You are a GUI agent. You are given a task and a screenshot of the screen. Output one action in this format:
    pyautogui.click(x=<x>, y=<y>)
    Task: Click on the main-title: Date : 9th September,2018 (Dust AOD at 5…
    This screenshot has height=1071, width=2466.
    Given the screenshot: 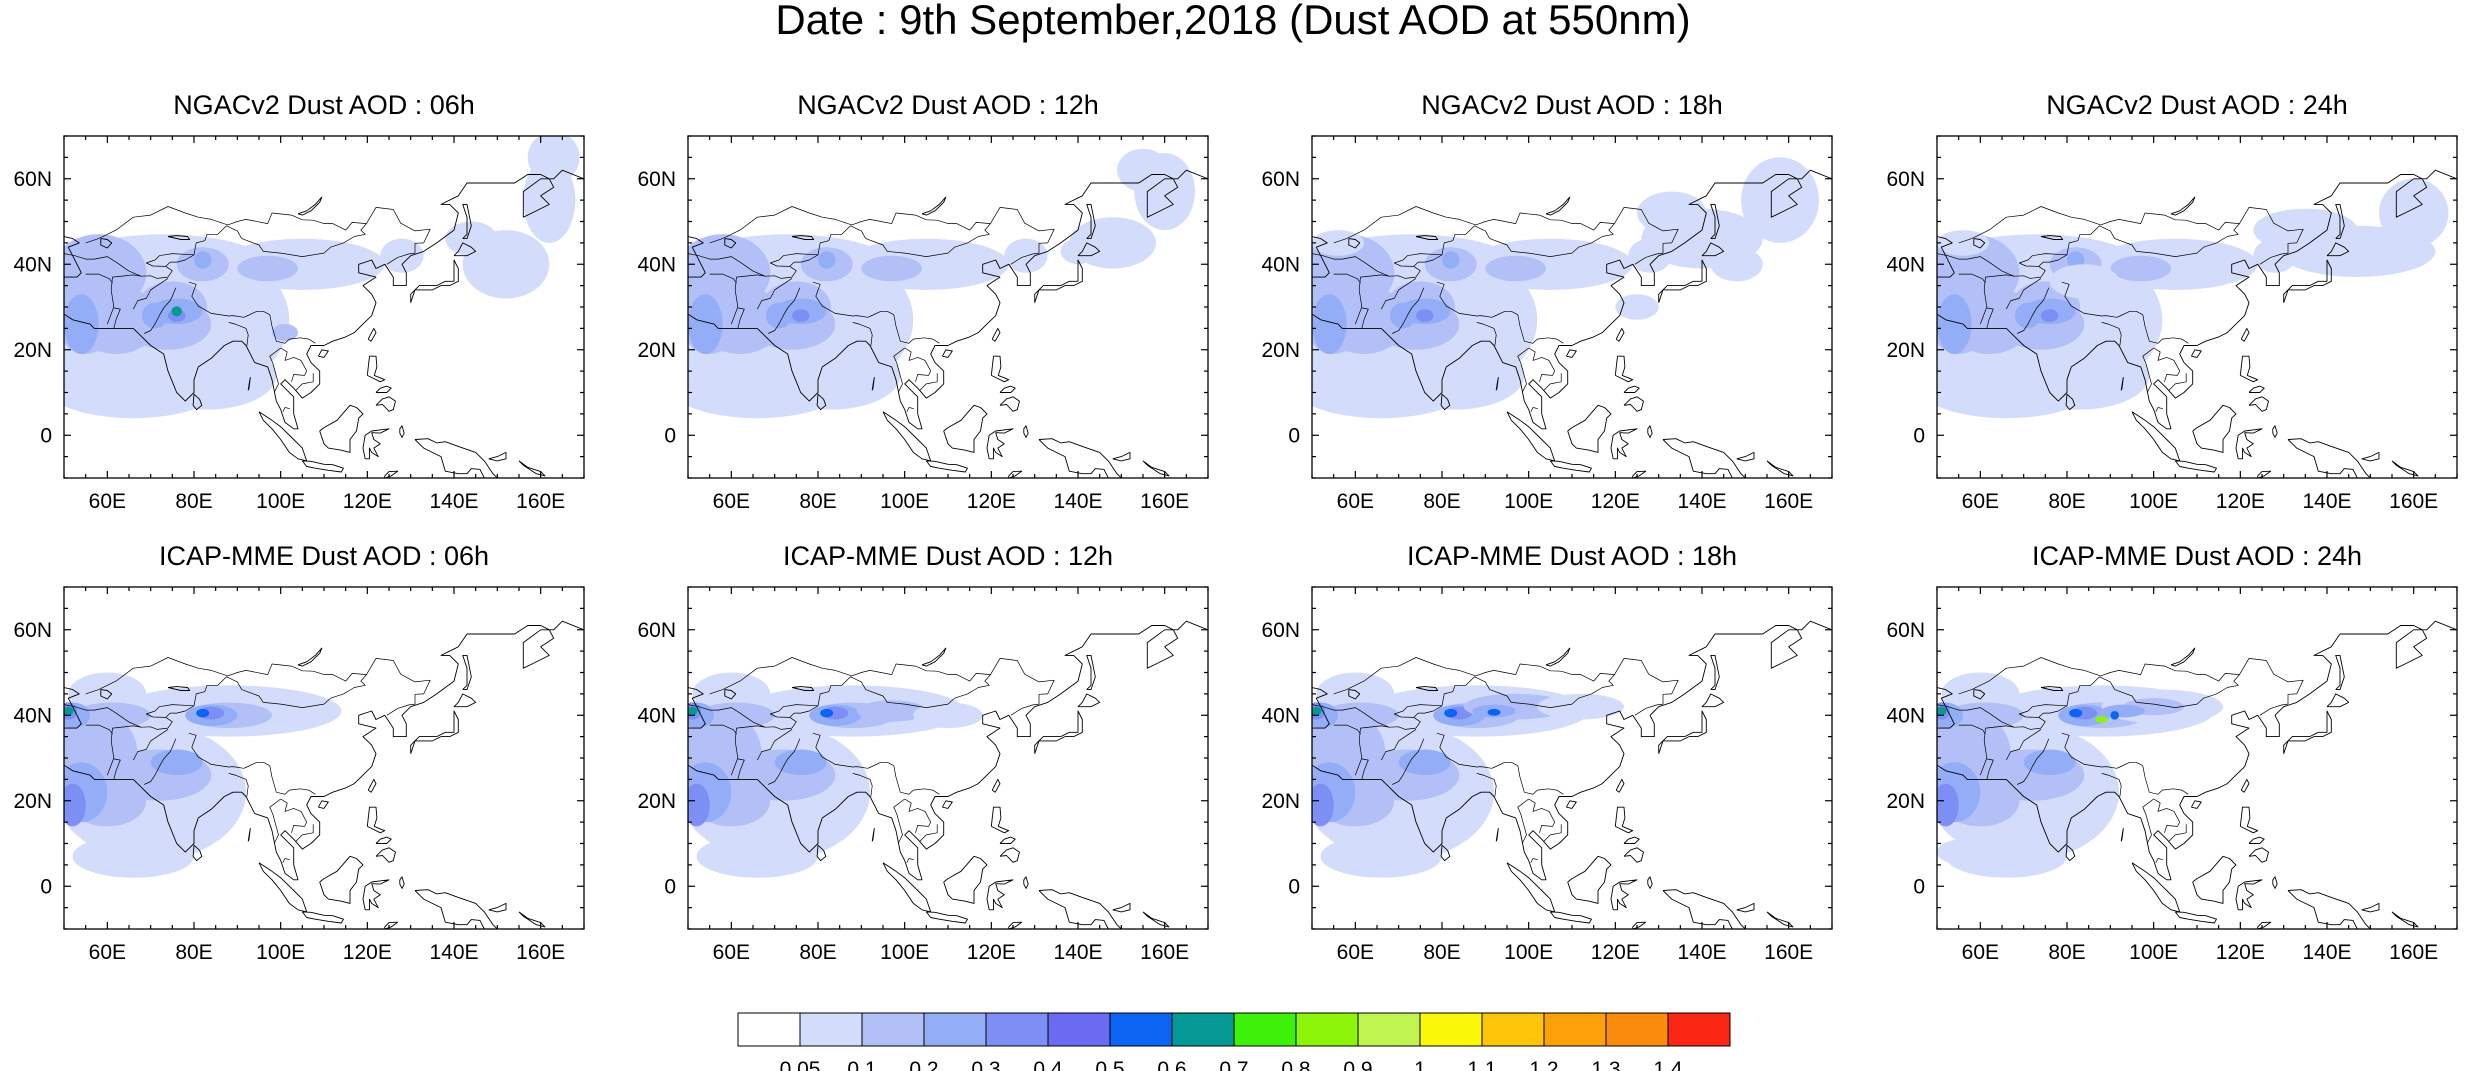 What is the action you would take?
    pyautogui.click(x=1233, y=21)
    